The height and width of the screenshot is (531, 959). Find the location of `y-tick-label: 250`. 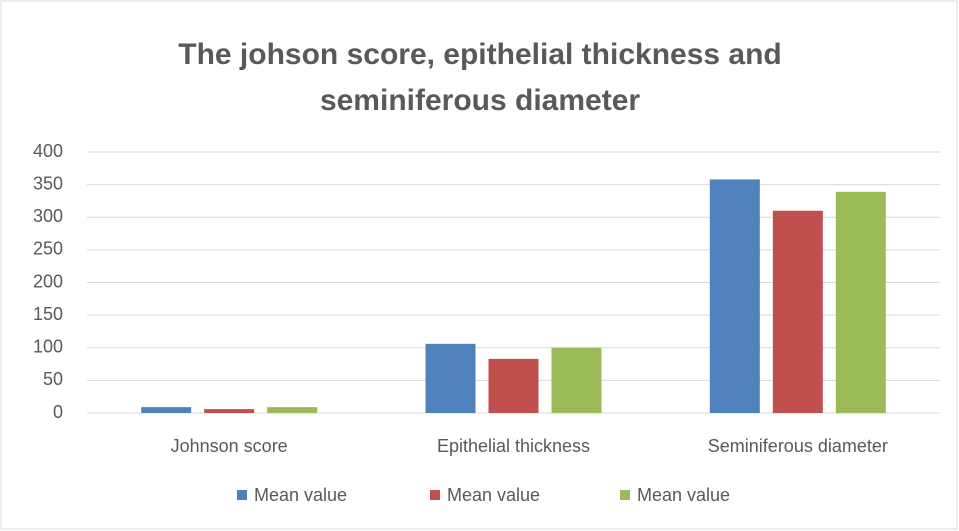

y-tick-label: 250 is located at coordinates (48, 249).